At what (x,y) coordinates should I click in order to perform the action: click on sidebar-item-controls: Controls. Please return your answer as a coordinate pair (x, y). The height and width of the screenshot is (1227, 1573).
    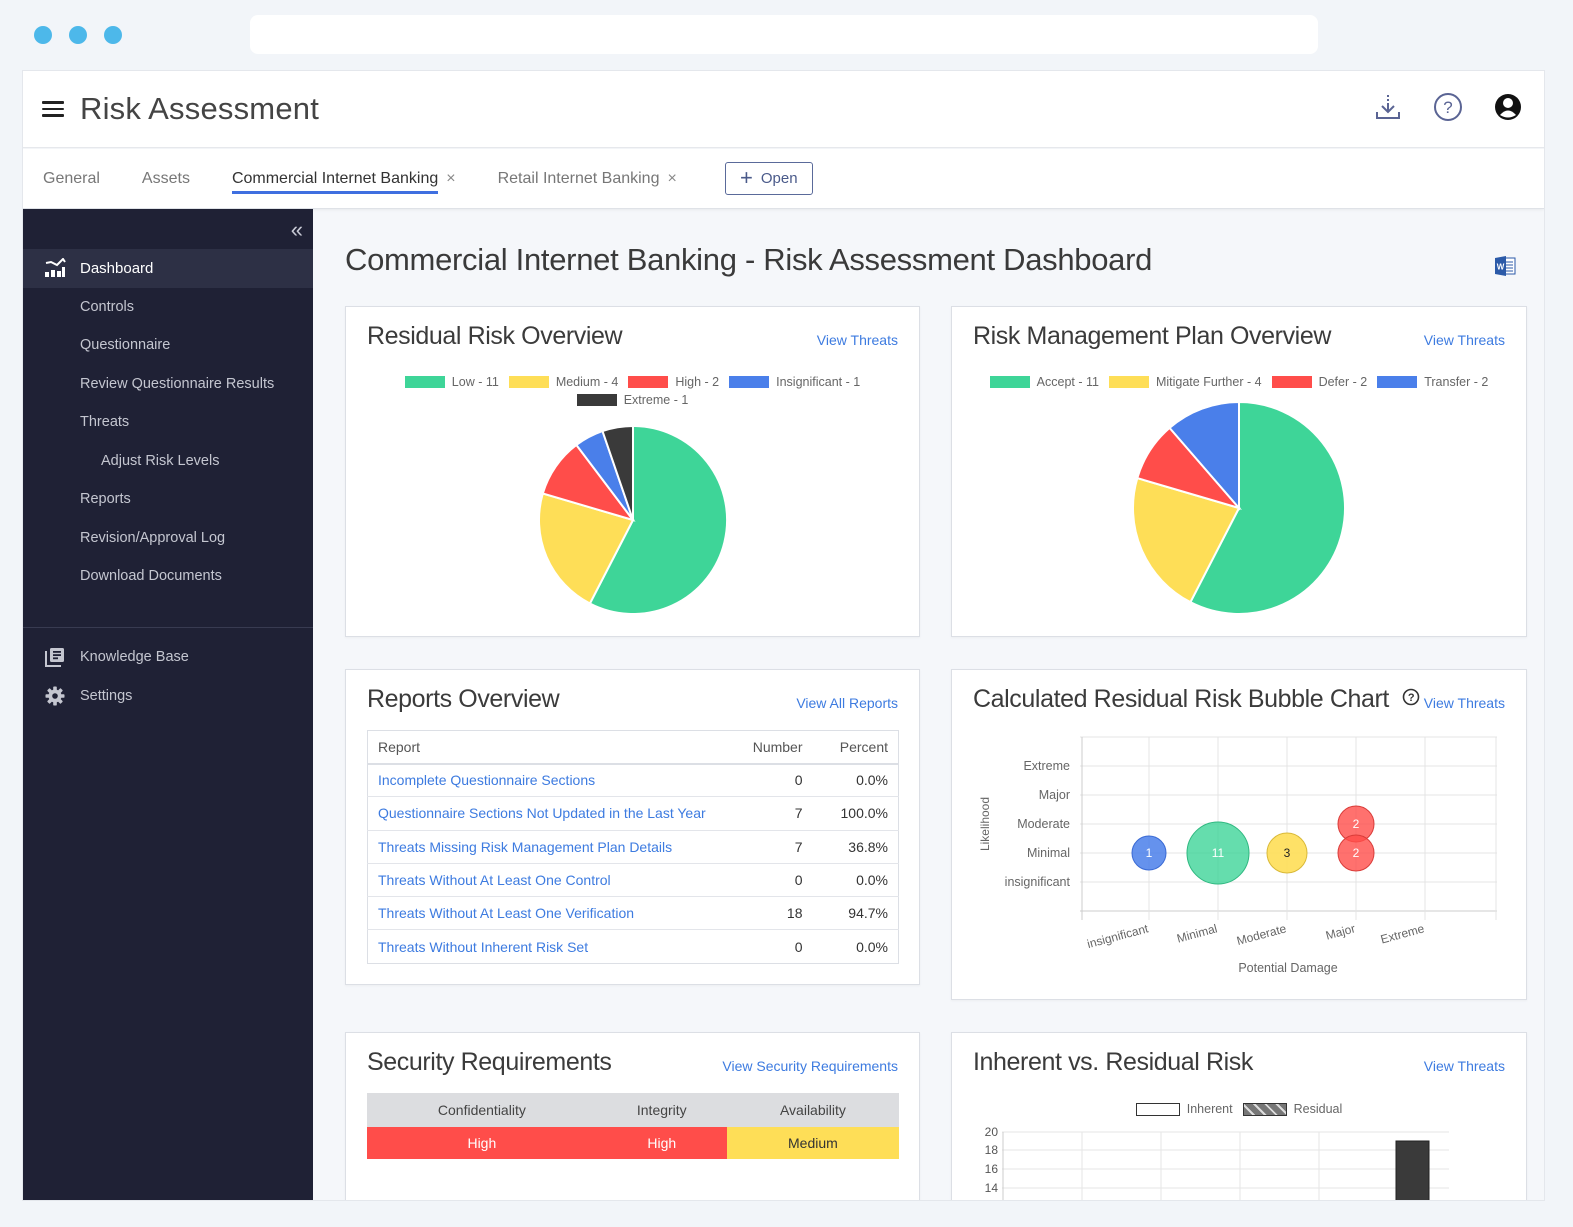
    Looking at the image, I should click on (107, 306).